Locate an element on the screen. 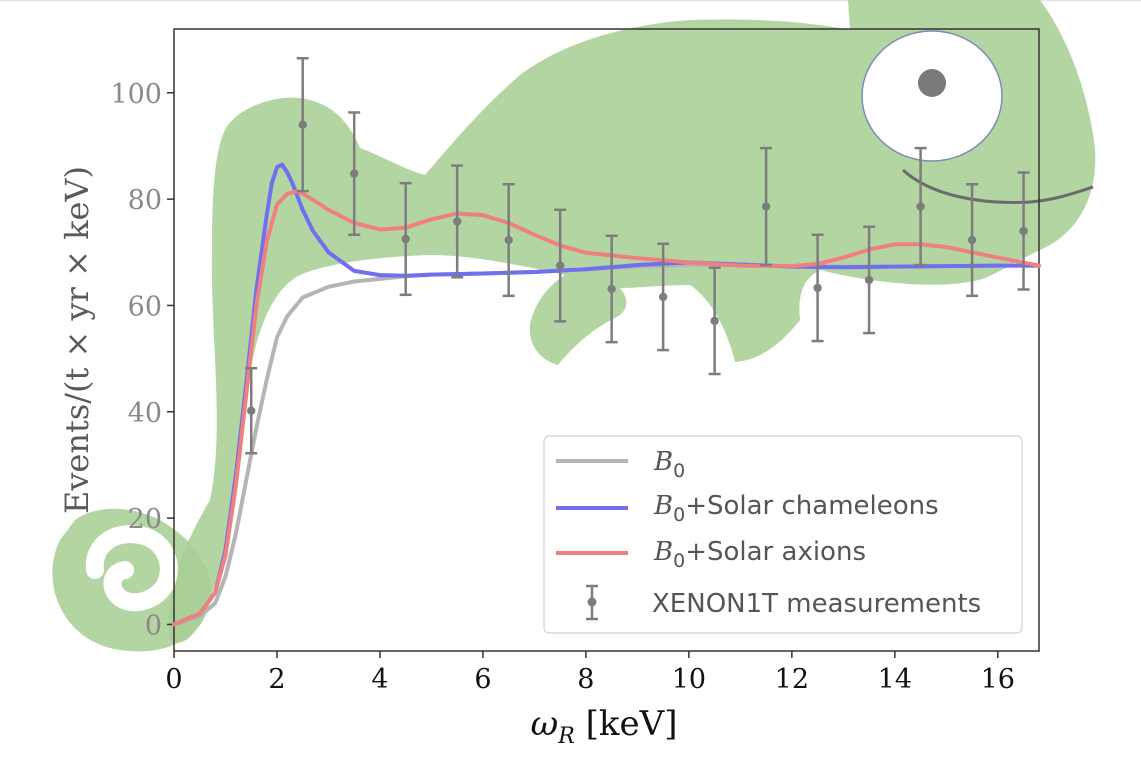 Image resolution: width=1141 pixels, height=765 pixels. x-tick-label: 8 is located at coordinates (585, 679).